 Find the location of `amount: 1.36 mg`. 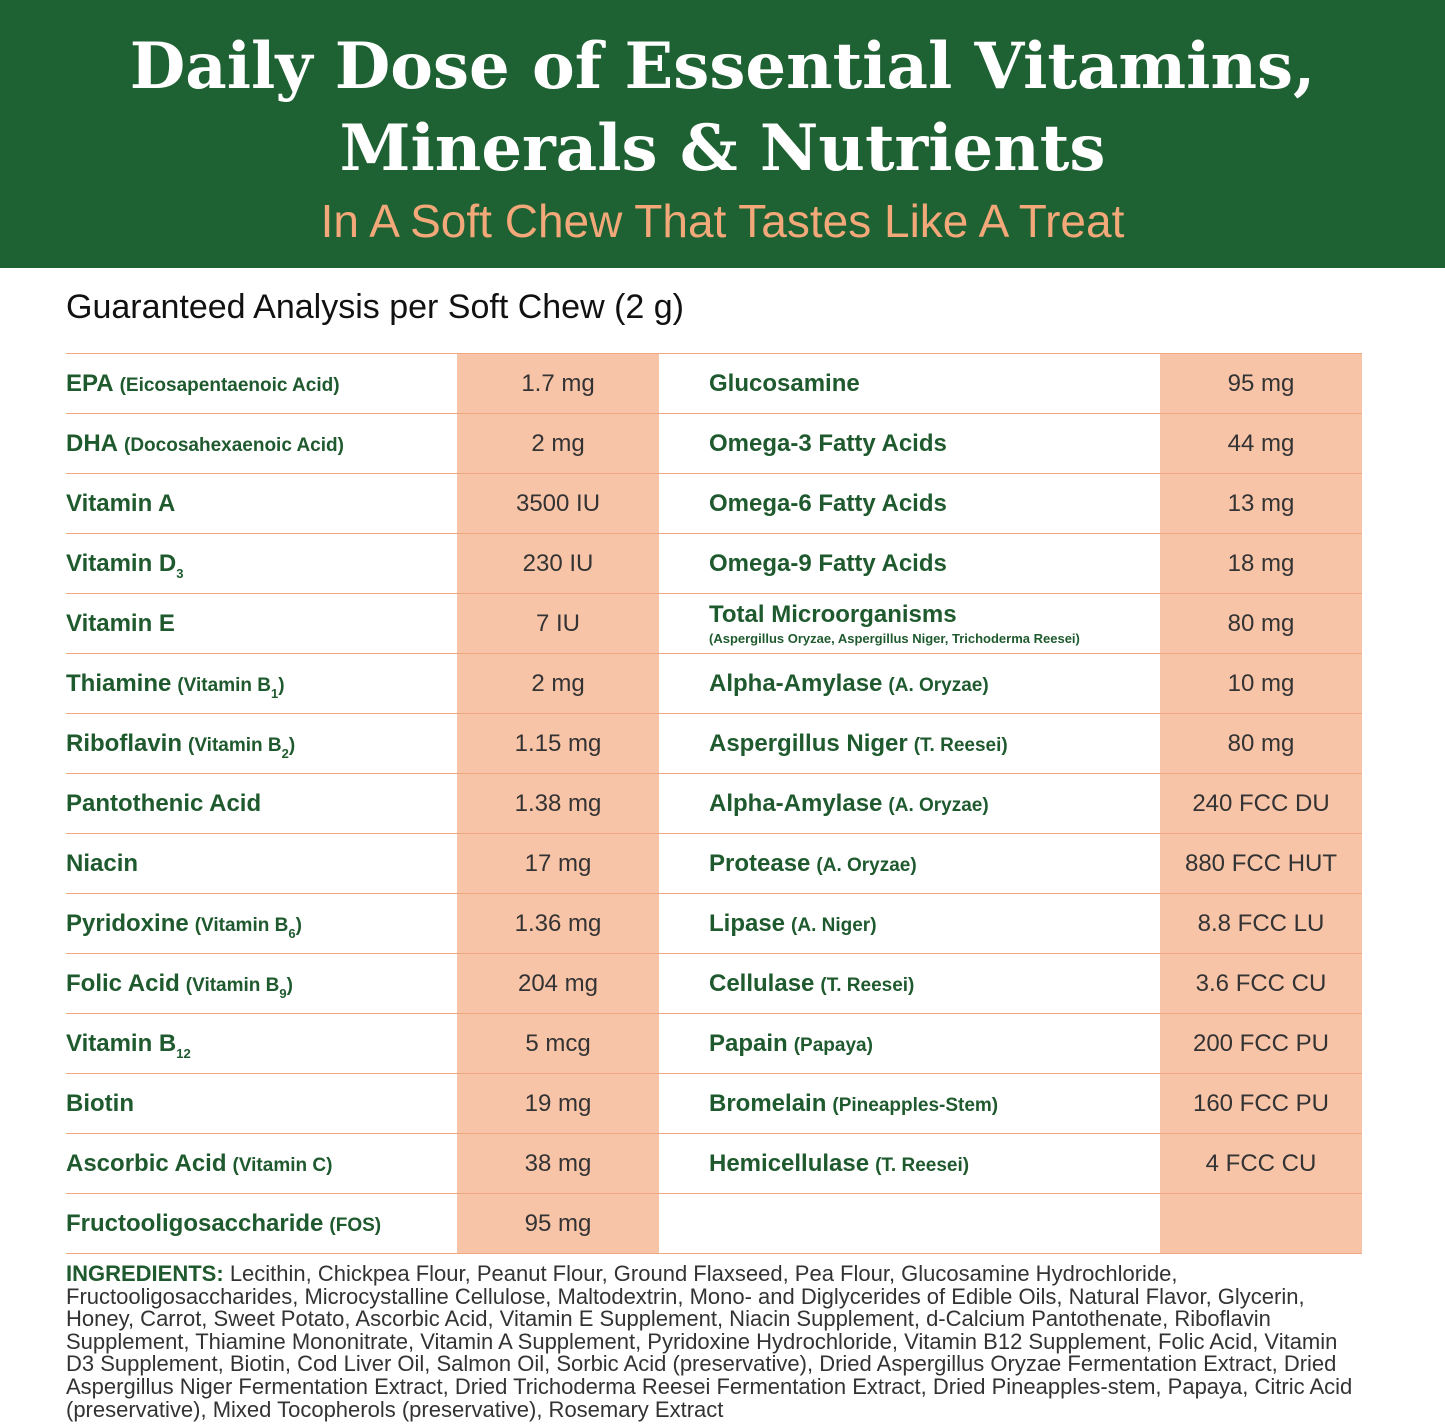

amount: 1.36 mg is located at coordinates (558, 923).